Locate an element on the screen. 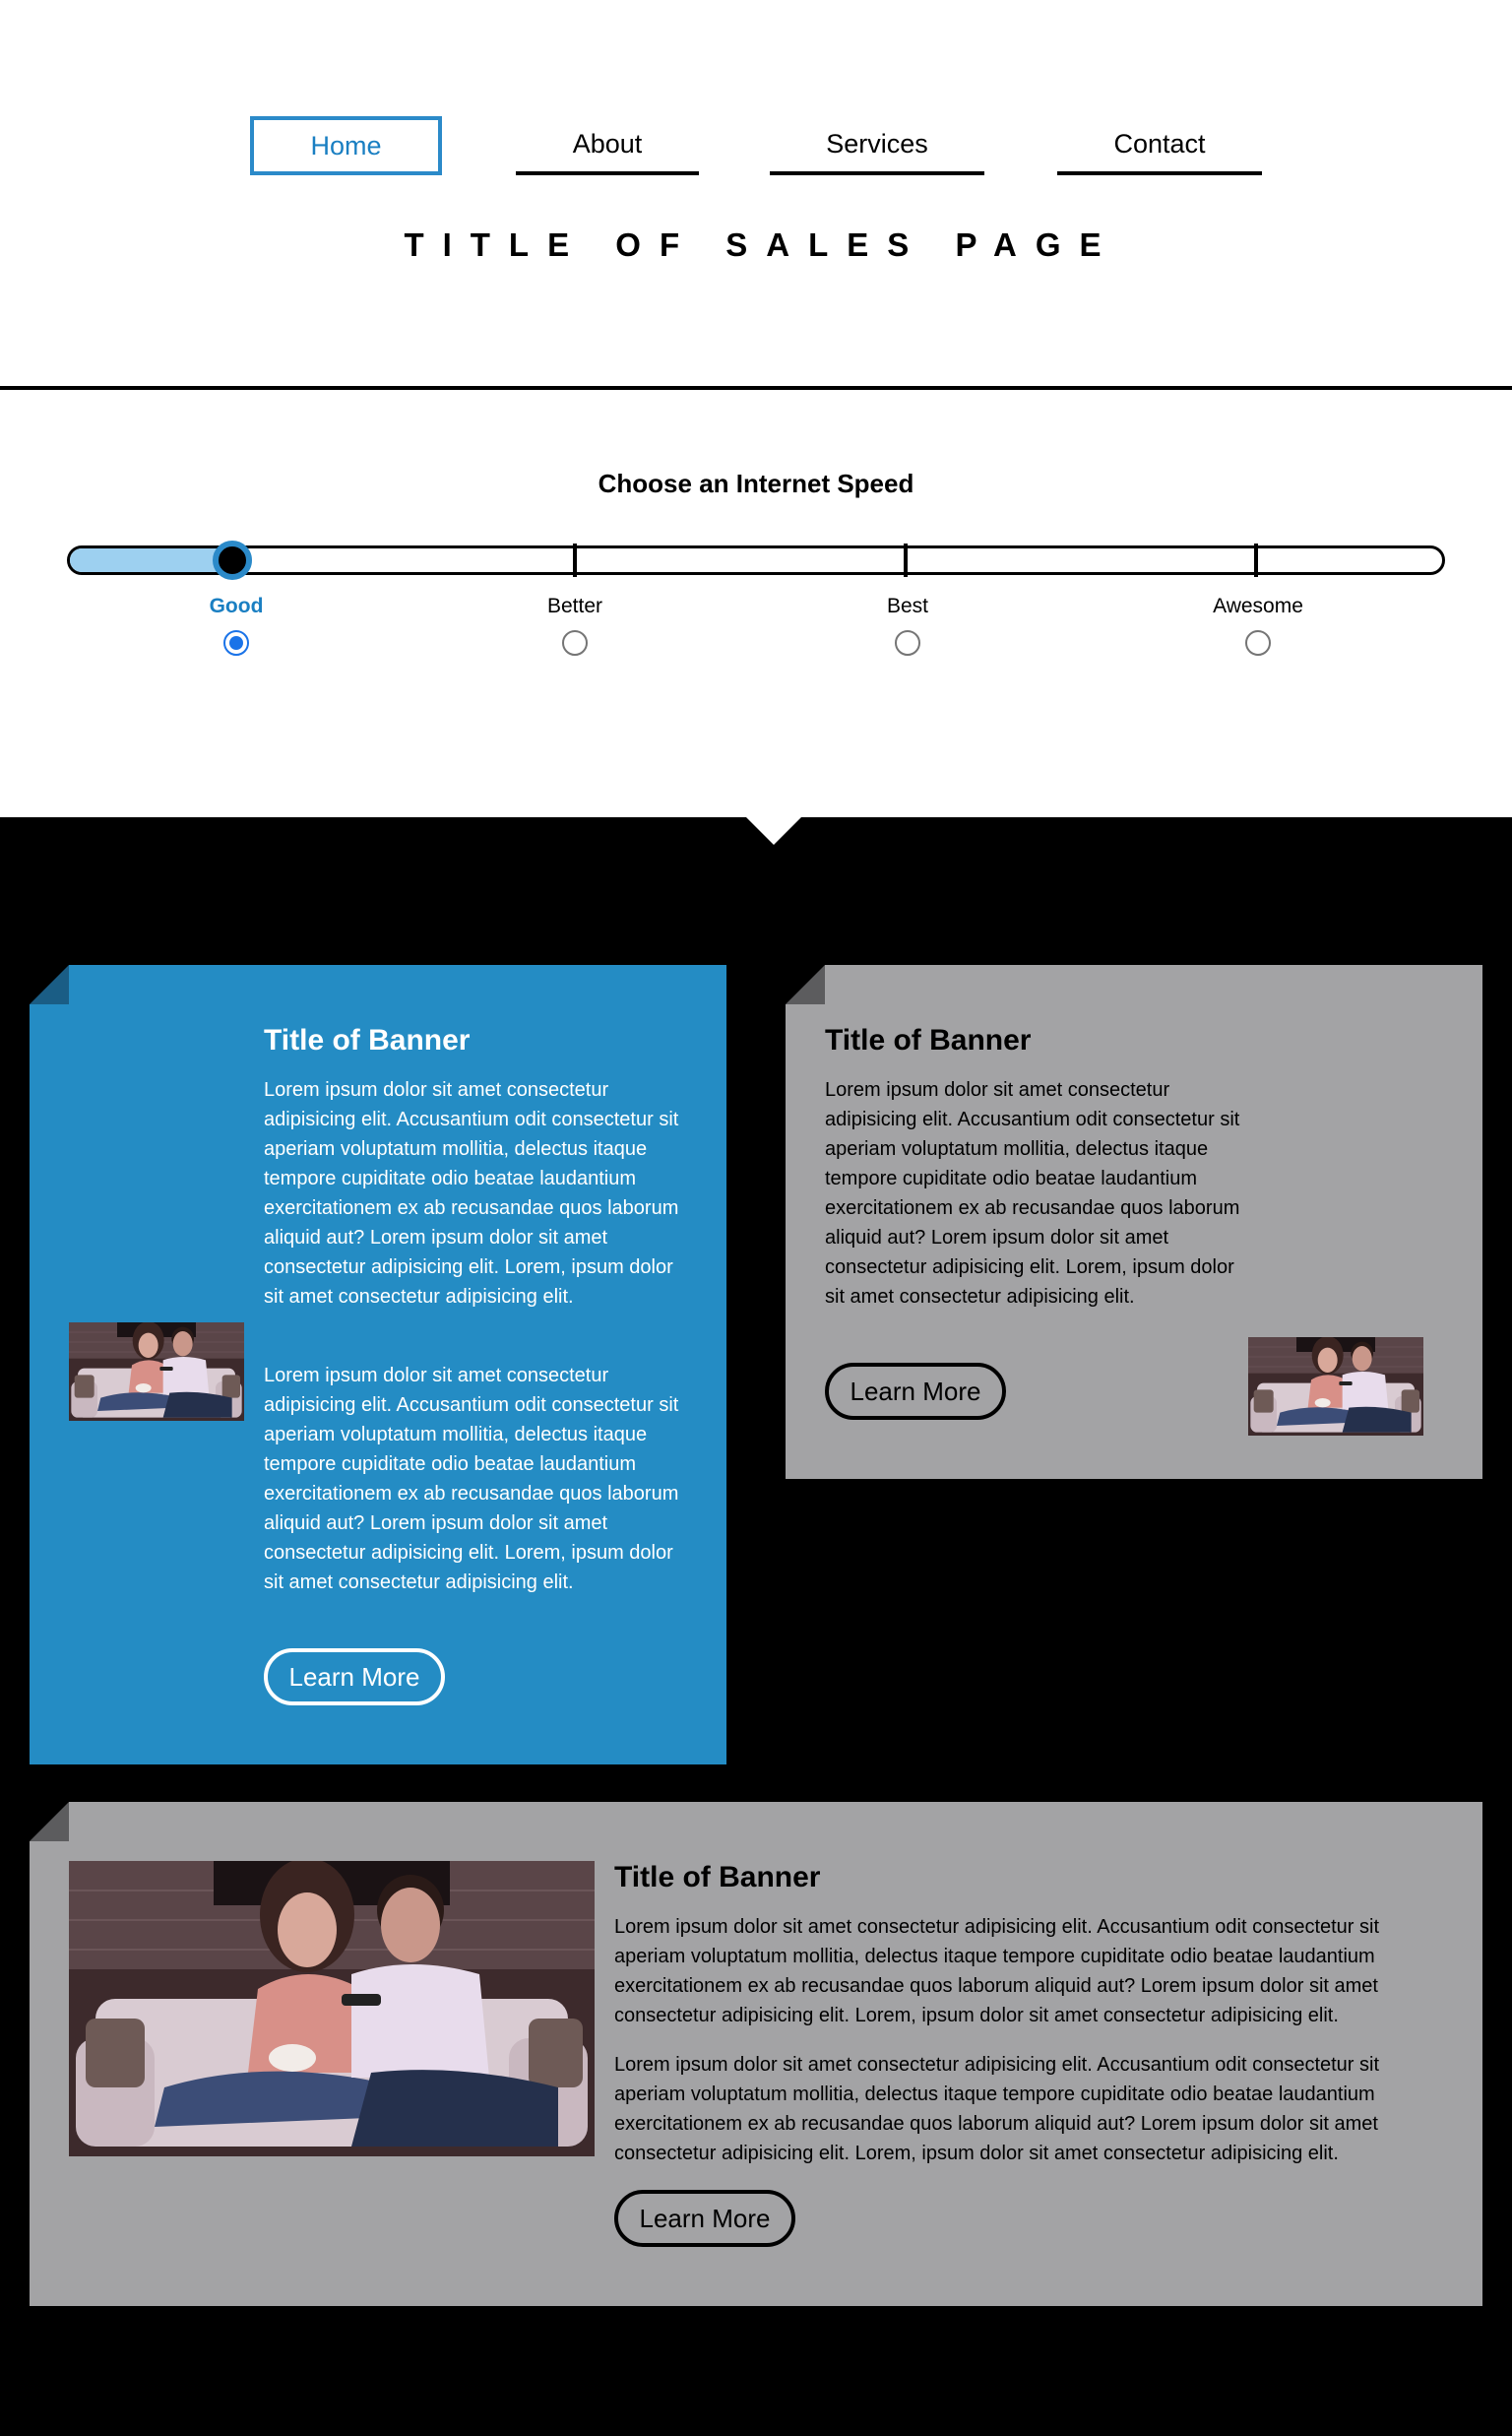  speed-radio-good is located at coordinates (236, 643).